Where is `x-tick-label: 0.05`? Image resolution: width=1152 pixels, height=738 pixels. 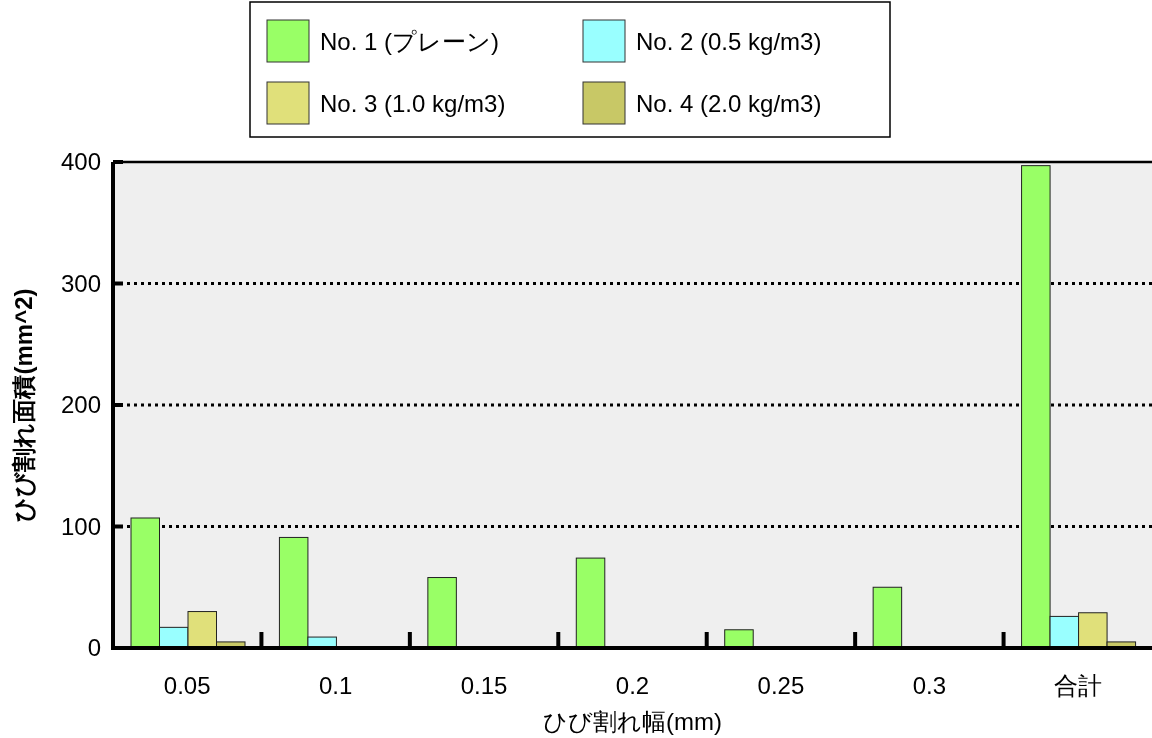
x-tick-label: 0.05 is located at coordinates (187, 685).